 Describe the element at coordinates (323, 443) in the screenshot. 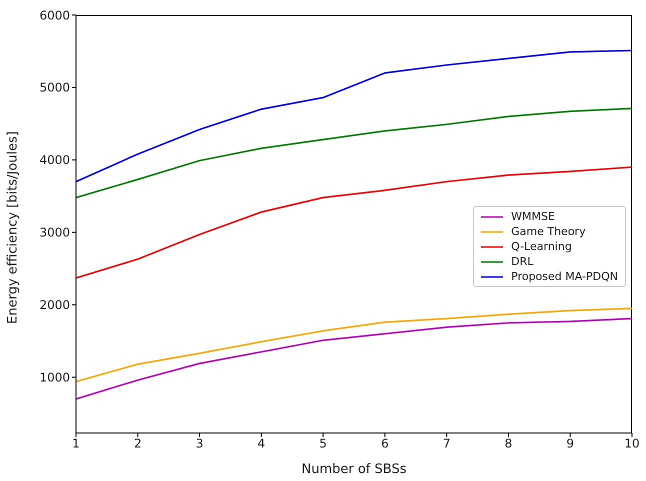

I see `x-tick-label: 5` at that location.